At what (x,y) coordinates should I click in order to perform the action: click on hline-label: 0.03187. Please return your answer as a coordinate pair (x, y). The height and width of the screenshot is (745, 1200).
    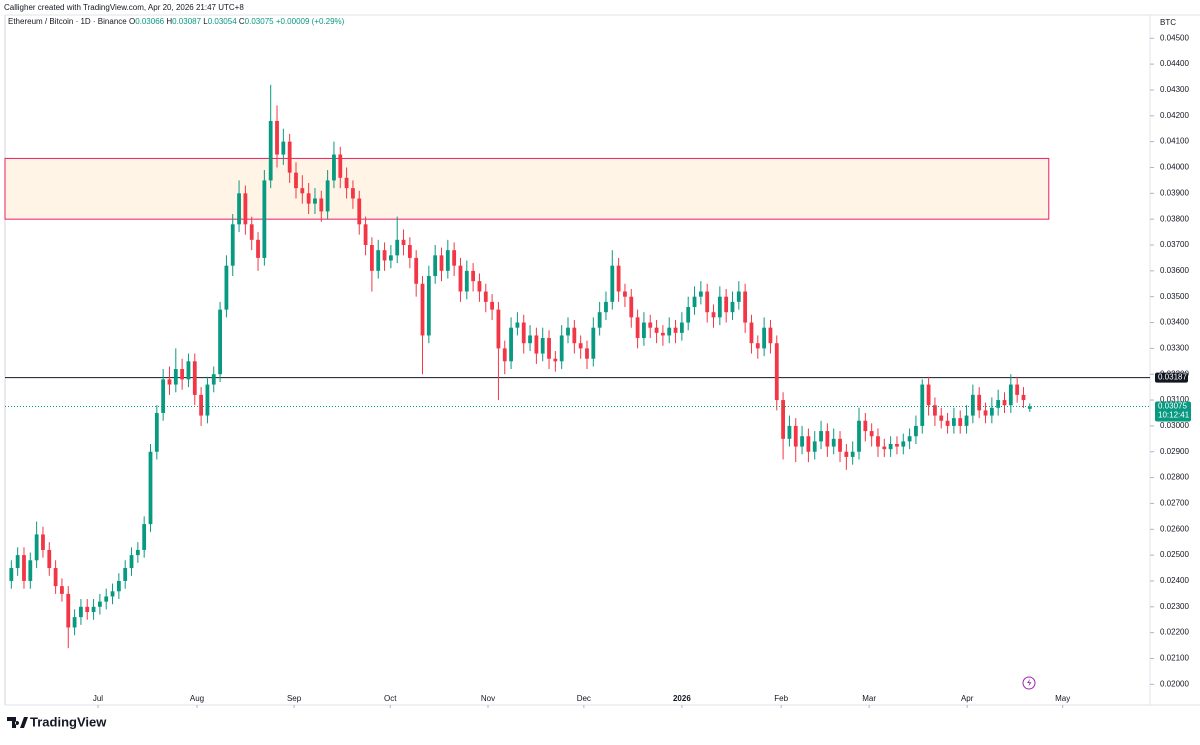
    Looking at the image, I should click on (1172, 377).